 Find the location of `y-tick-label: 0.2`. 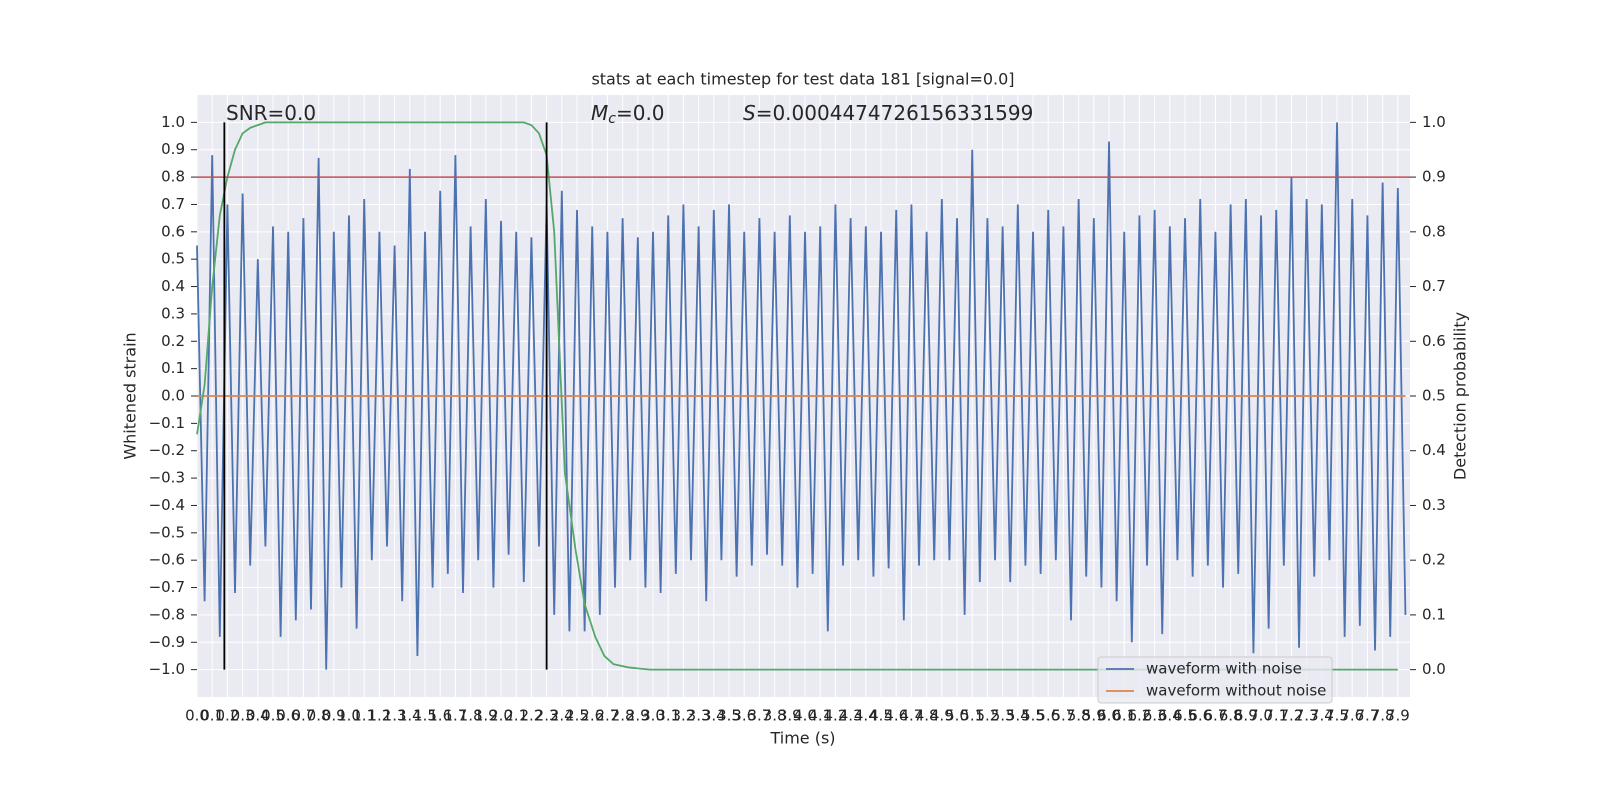

y-tick-label: 0.2 is located at coordinates (173, 341).